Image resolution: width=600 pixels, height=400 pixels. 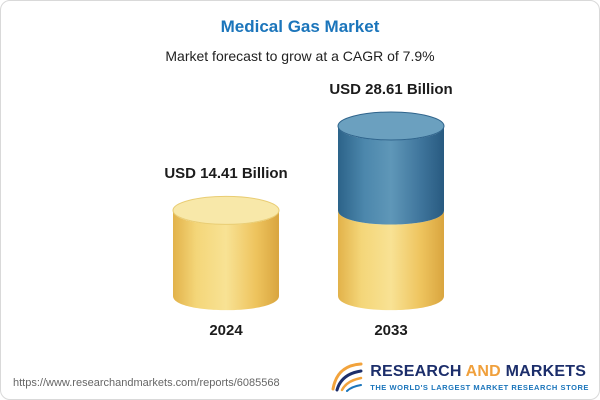 I want to click on value-label-2033: USD 28.61 Billion, so click(x=391, y=89).